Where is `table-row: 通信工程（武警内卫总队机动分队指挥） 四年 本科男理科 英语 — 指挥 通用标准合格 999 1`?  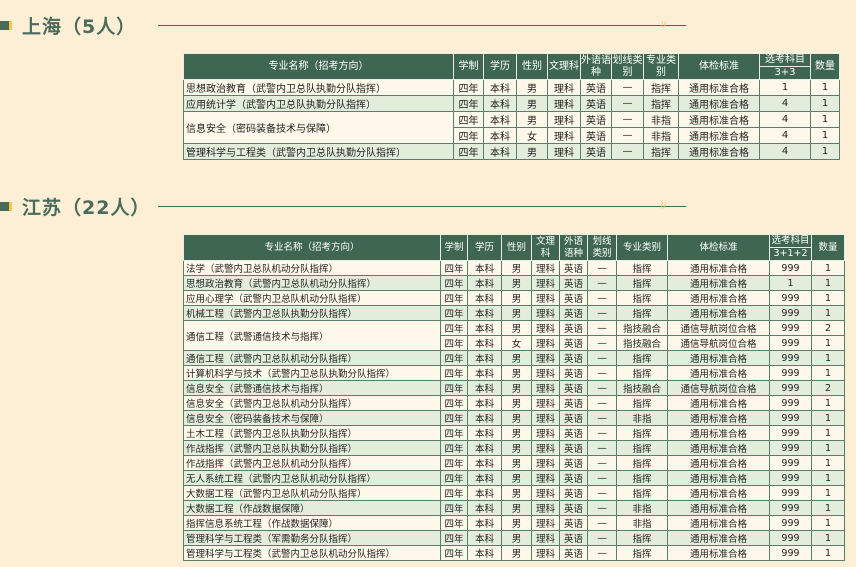
table-row: 通信工程（武警内卫总队机动分队指挥） 四年 本科男理科 英语 — 指挥 通用标准合格 999 1 is located at coordinates (514, 358).